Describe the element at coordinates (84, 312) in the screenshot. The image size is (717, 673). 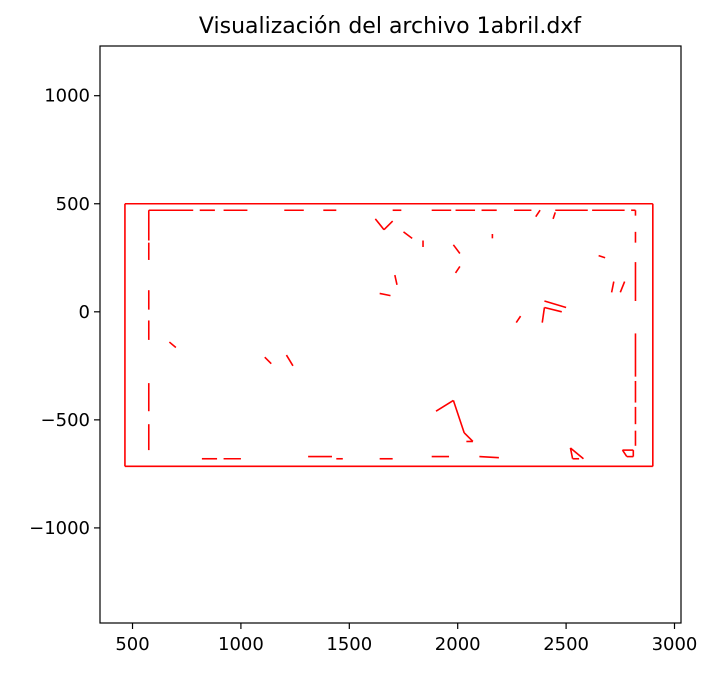
I see `y-tick-label: 0` at that location.